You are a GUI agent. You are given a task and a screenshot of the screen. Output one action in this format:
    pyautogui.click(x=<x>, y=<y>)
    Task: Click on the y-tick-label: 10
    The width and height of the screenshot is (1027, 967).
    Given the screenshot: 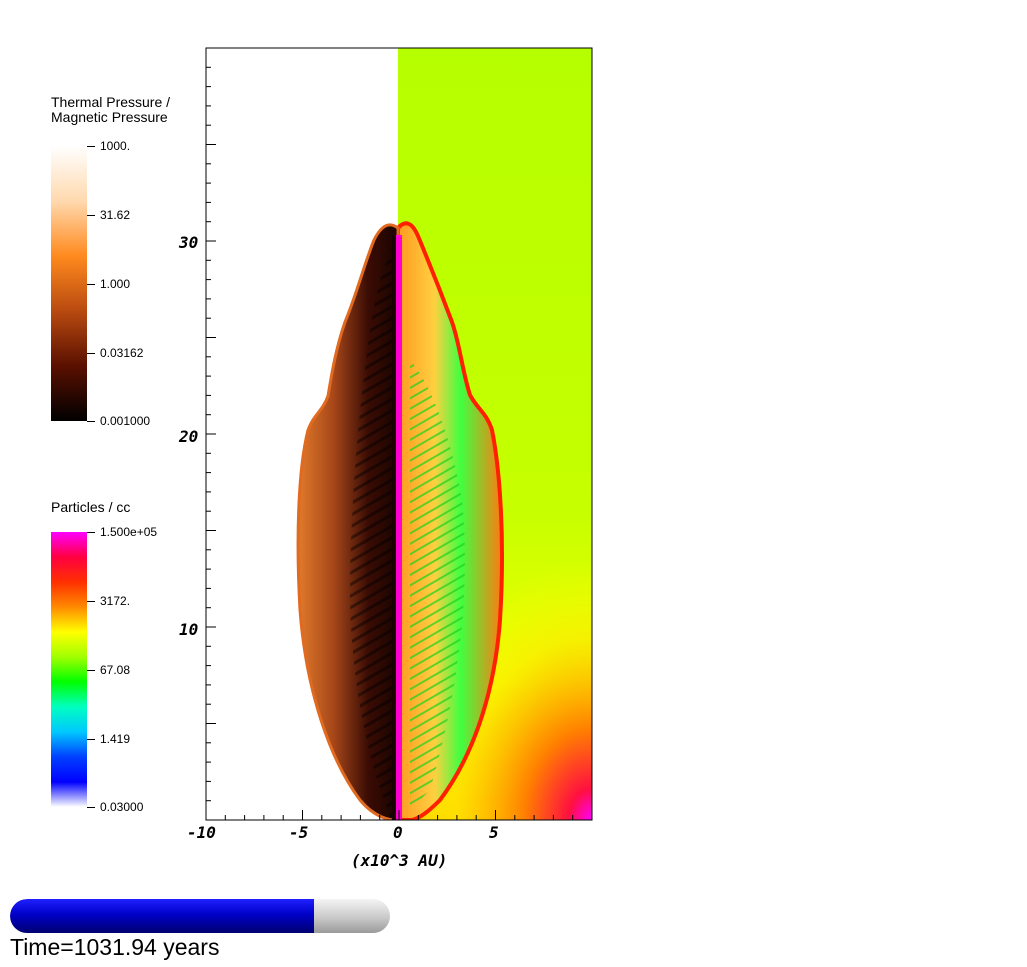 What is the action you would take?
    pyautogui.click(x=189, y=629)
    